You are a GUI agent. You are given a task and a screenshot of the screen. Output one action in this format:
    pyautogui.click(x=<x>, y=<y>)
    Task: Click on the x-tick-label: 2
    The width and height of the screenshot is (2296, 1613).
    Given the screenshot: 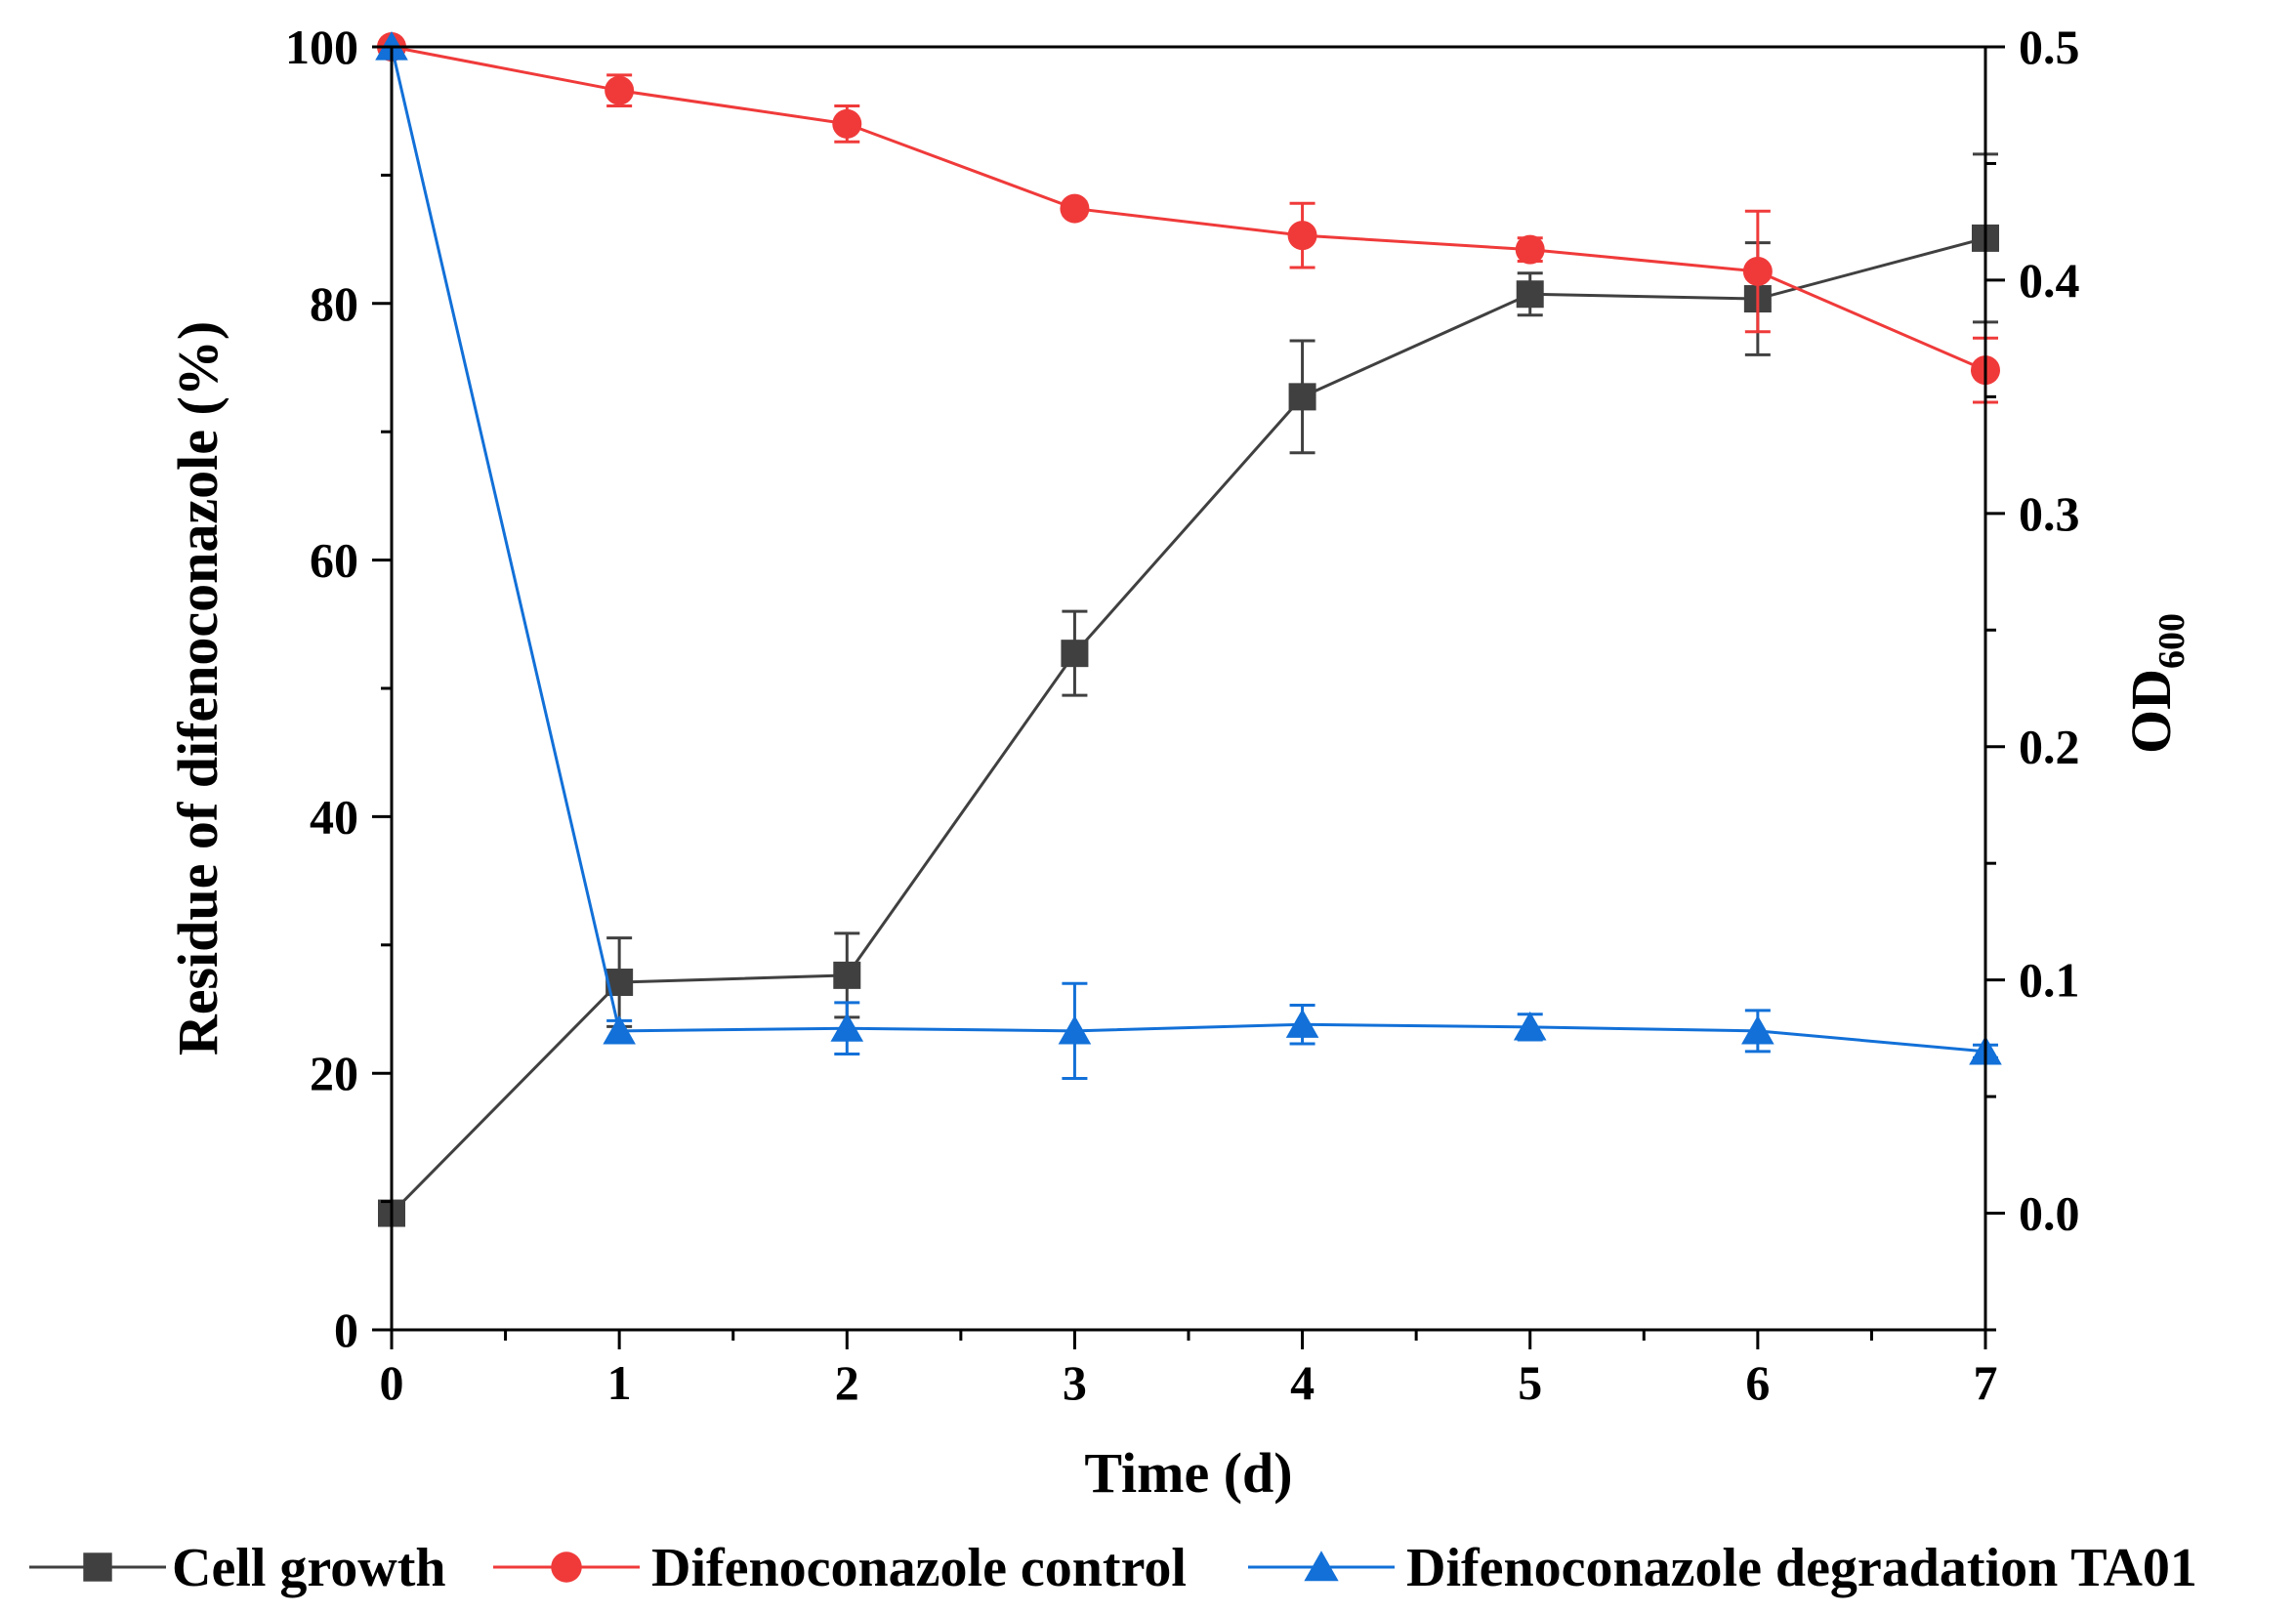 What is the action you would take?
    pyautogui.click(x=847, y=1382)
    